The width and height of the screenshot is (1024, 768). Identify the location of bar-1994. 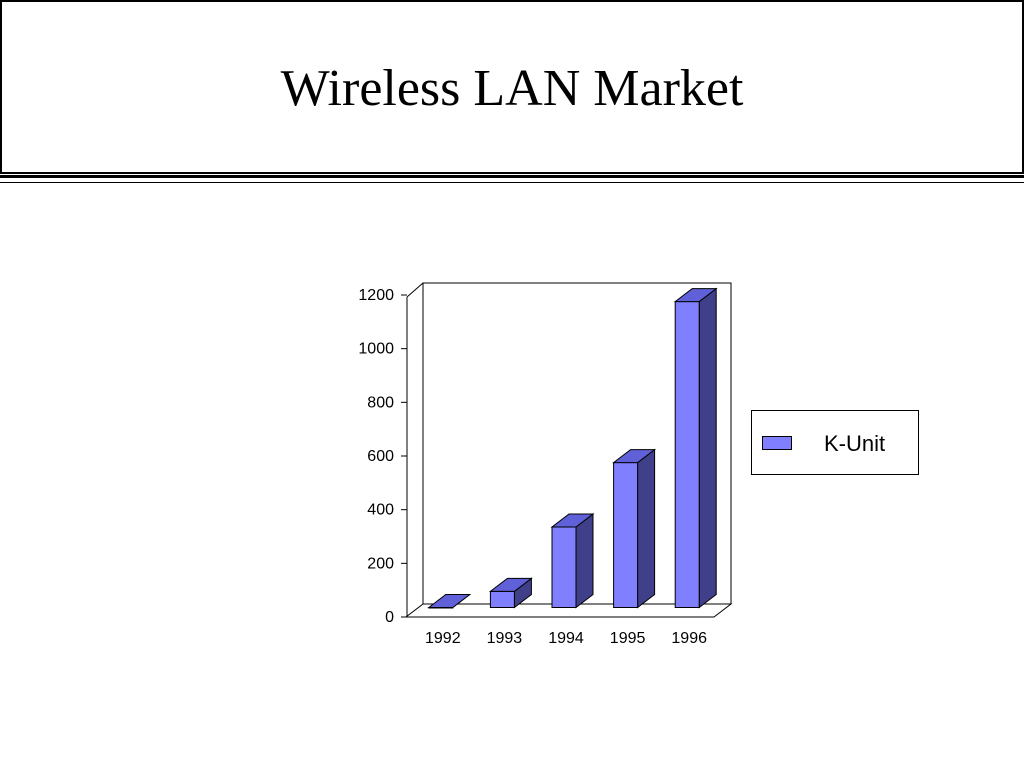
(572, 560).